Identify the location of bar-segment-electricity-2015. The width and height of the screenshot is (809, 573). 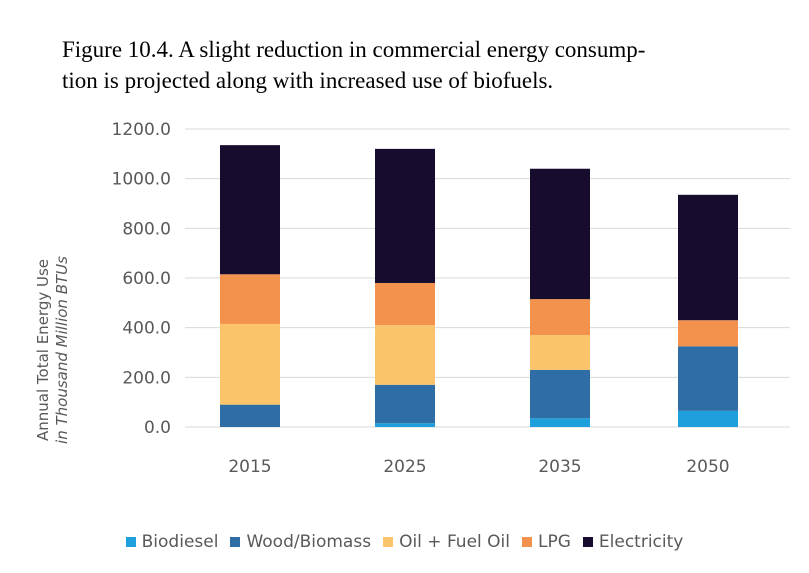
(250, 210).